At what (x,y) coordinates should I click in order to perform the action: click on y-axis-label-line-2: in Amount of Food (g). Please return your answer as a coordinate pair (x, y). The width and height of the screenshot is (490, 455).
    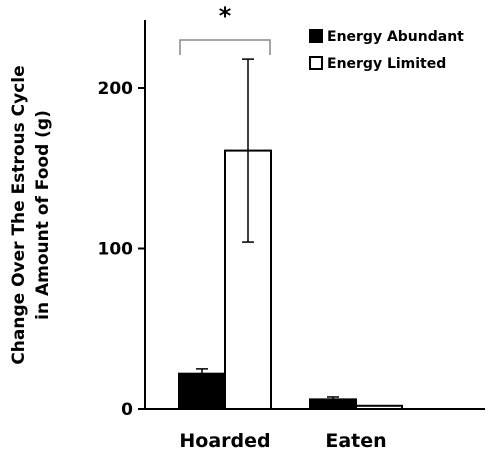
    Looking at the image, I should click on (43, 215).